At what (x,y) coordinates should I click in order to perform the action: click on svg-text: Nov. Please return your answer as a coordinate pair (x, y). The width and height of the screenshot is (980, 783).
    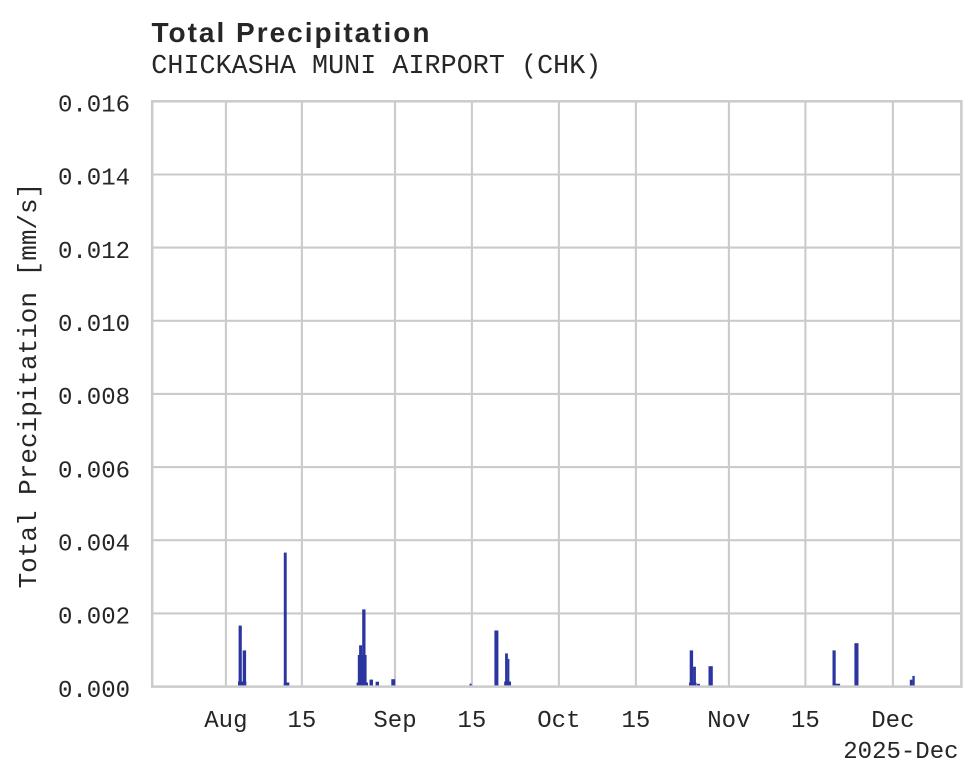
    Looking at the image, I should click on (728, 721).